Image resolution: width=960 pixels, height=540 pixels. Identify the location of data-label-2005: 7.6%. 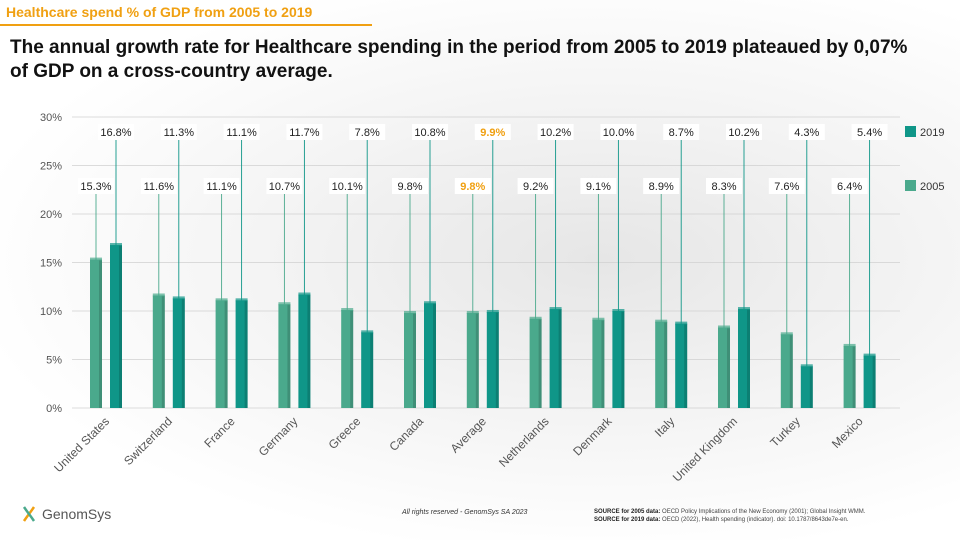
(786, 187).